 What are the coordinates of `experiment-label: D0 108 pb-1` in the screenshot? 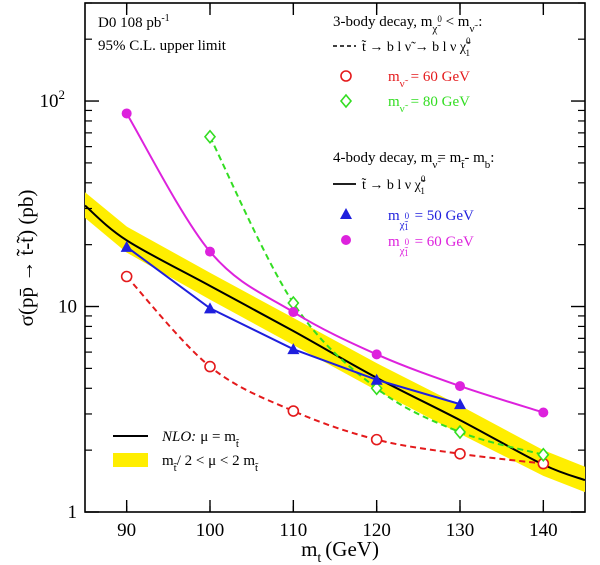 It's located at (134, 22).